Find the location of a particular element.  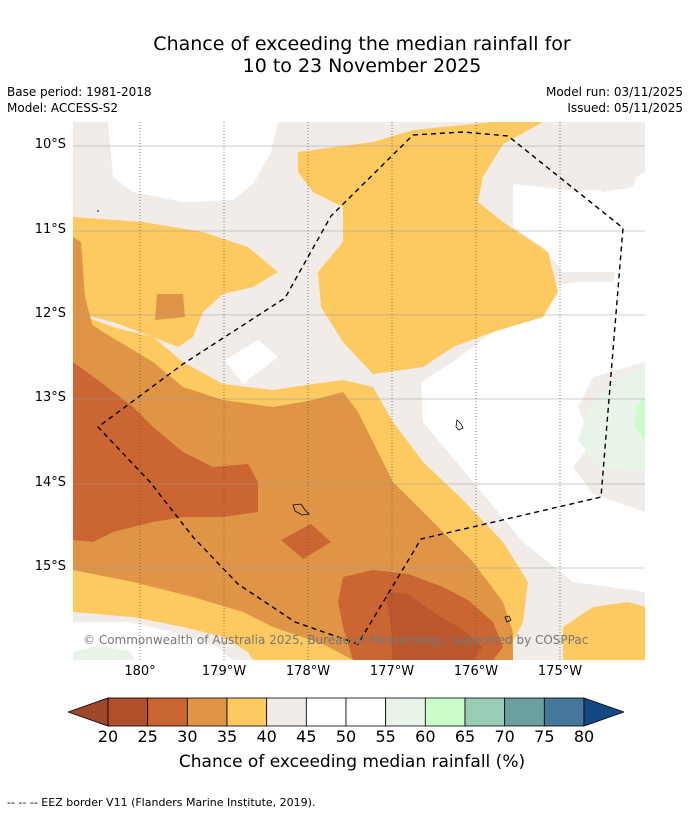

lon-label-177w: 177°W is located at coordinates (392, 671).